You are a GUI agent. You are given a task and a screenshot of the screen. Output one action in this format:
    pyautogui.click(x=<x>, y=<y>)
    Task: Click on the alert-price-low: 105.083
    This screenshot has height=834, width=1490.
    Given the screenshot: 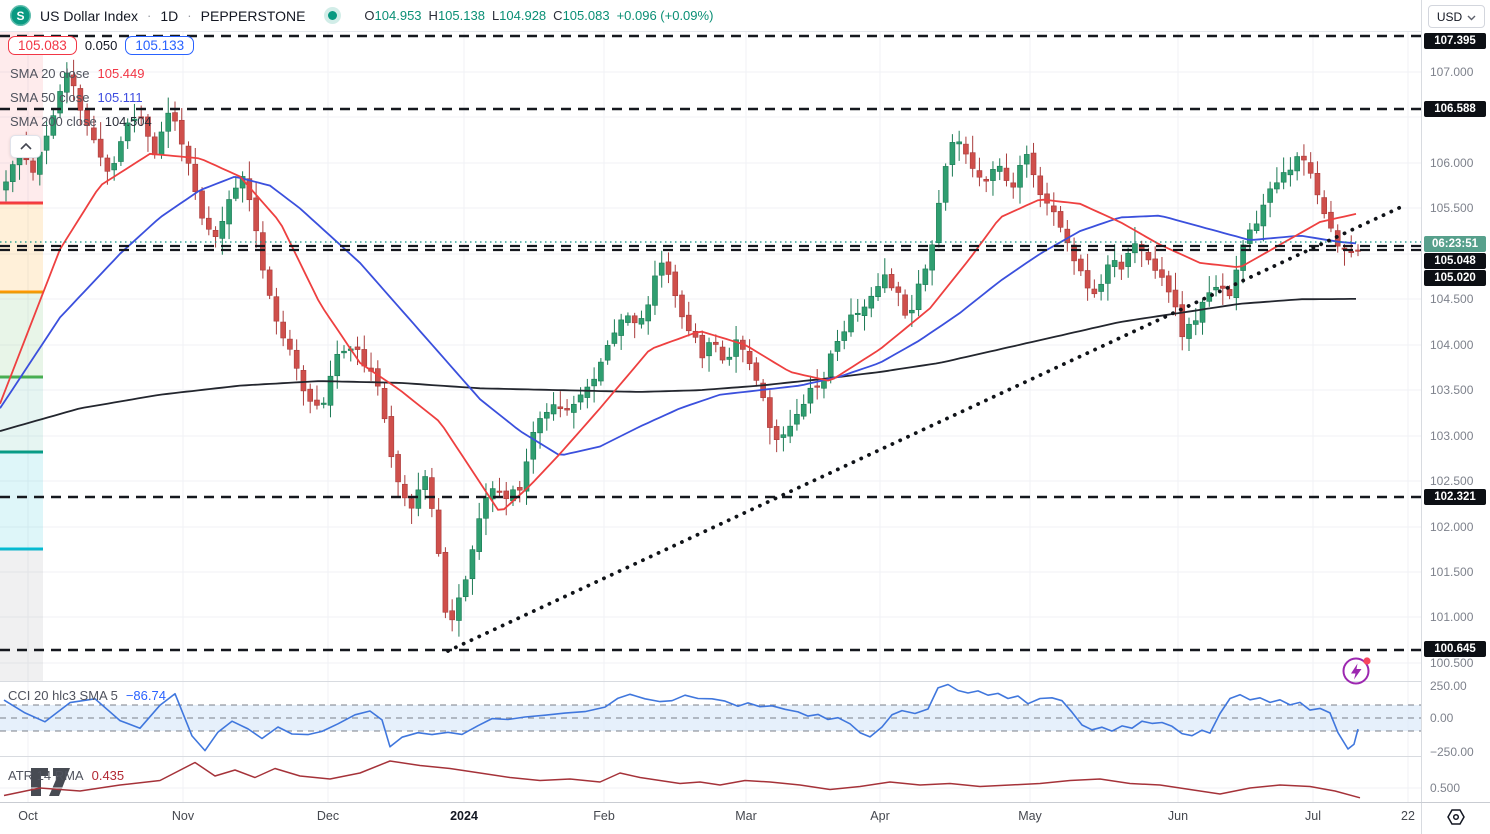 What is the action you would take?
    pyautogui.click(x=42, y=45)
    